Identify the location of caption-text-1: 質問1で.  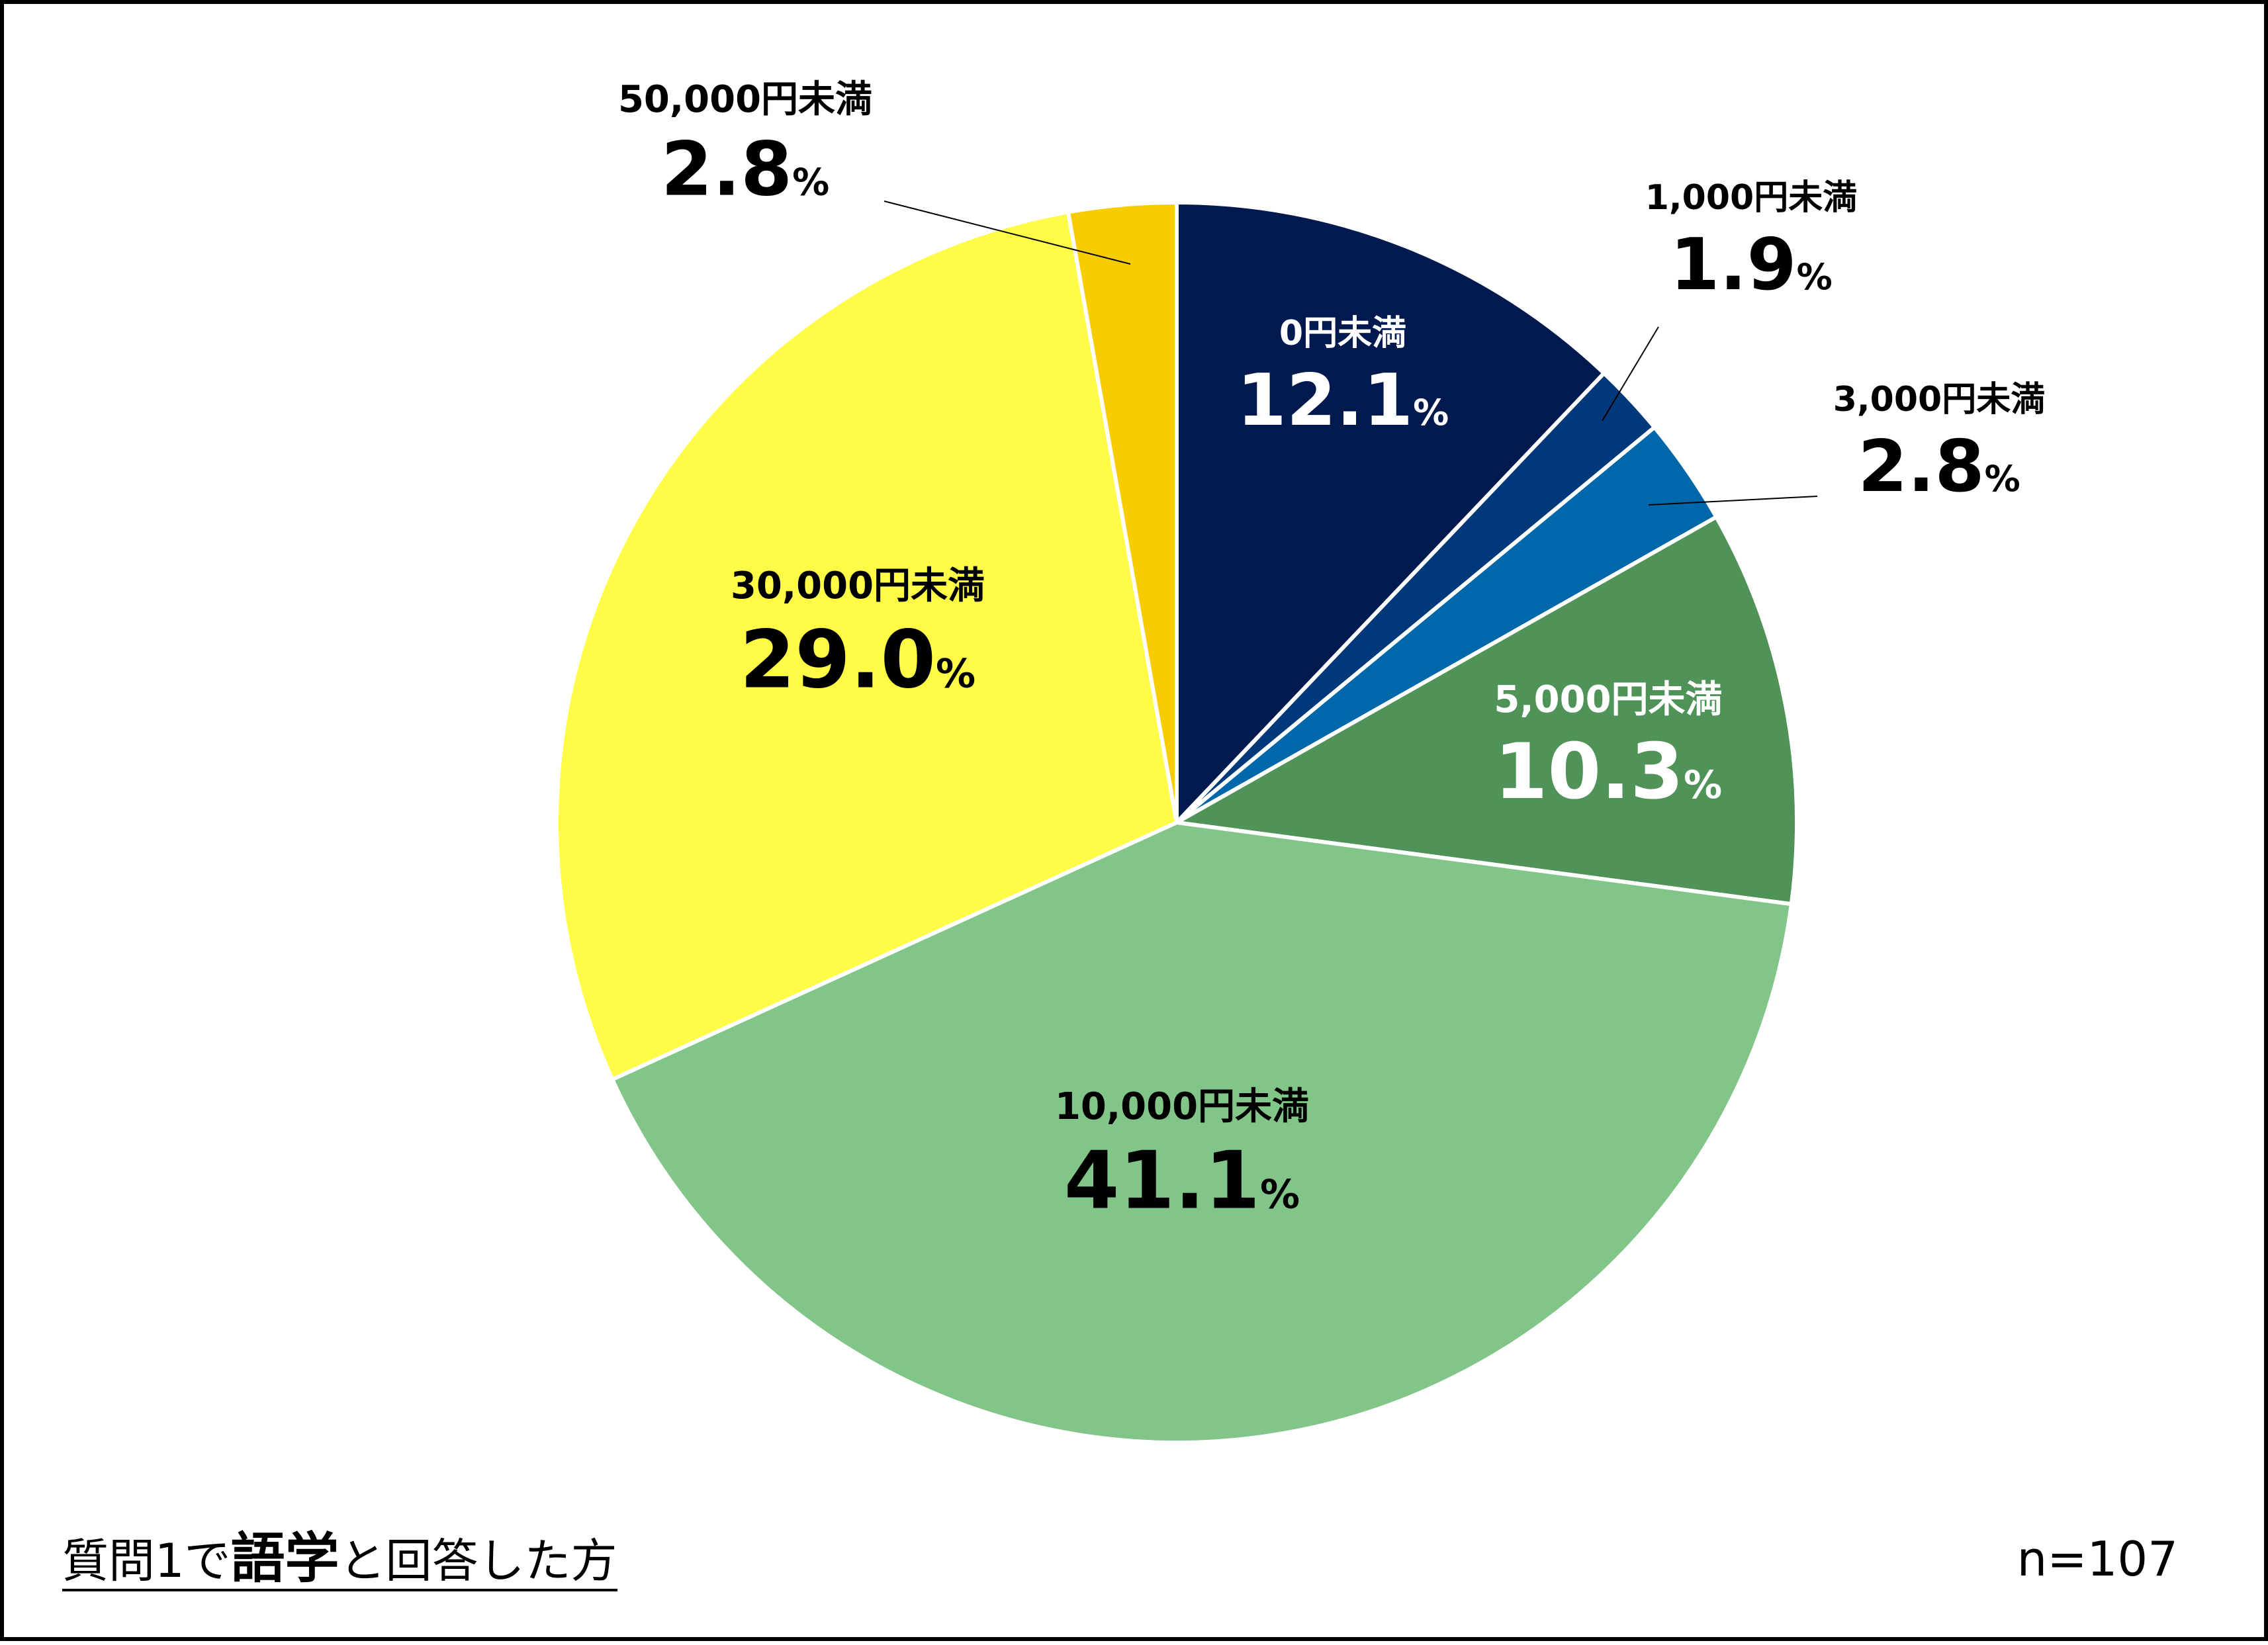
(146, 1561).